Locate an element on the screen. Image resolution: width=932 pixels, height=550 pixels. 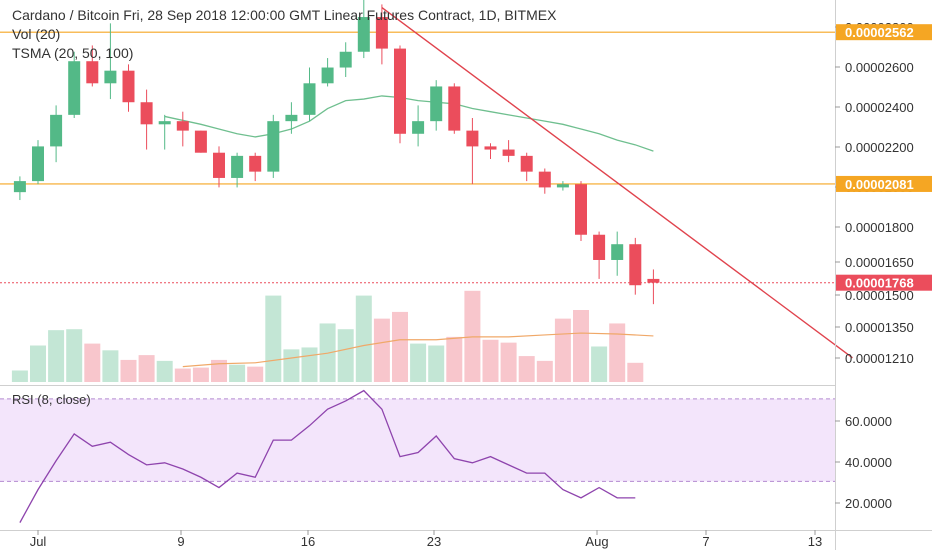
rsi-tick-label: 20.0000 is located at coordinates (868, 503).